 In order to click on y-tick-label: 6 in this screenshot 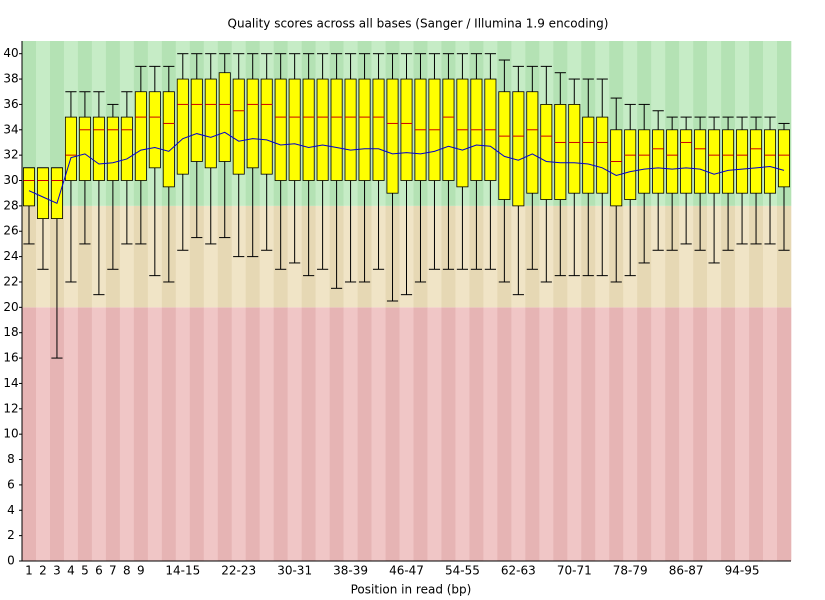, I will do `click(11, 484)`.